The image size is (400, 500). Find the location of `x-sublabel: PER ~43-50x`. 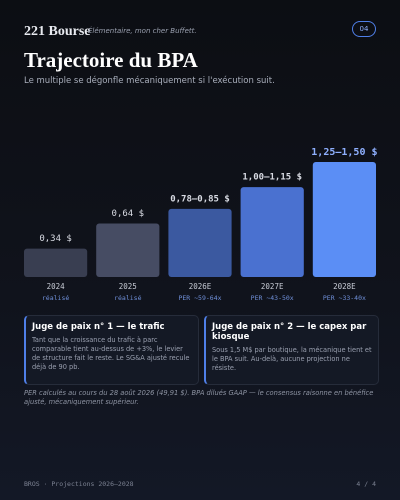

x-sublabel: PER ~43-50x is located at coordinates (272, 298).